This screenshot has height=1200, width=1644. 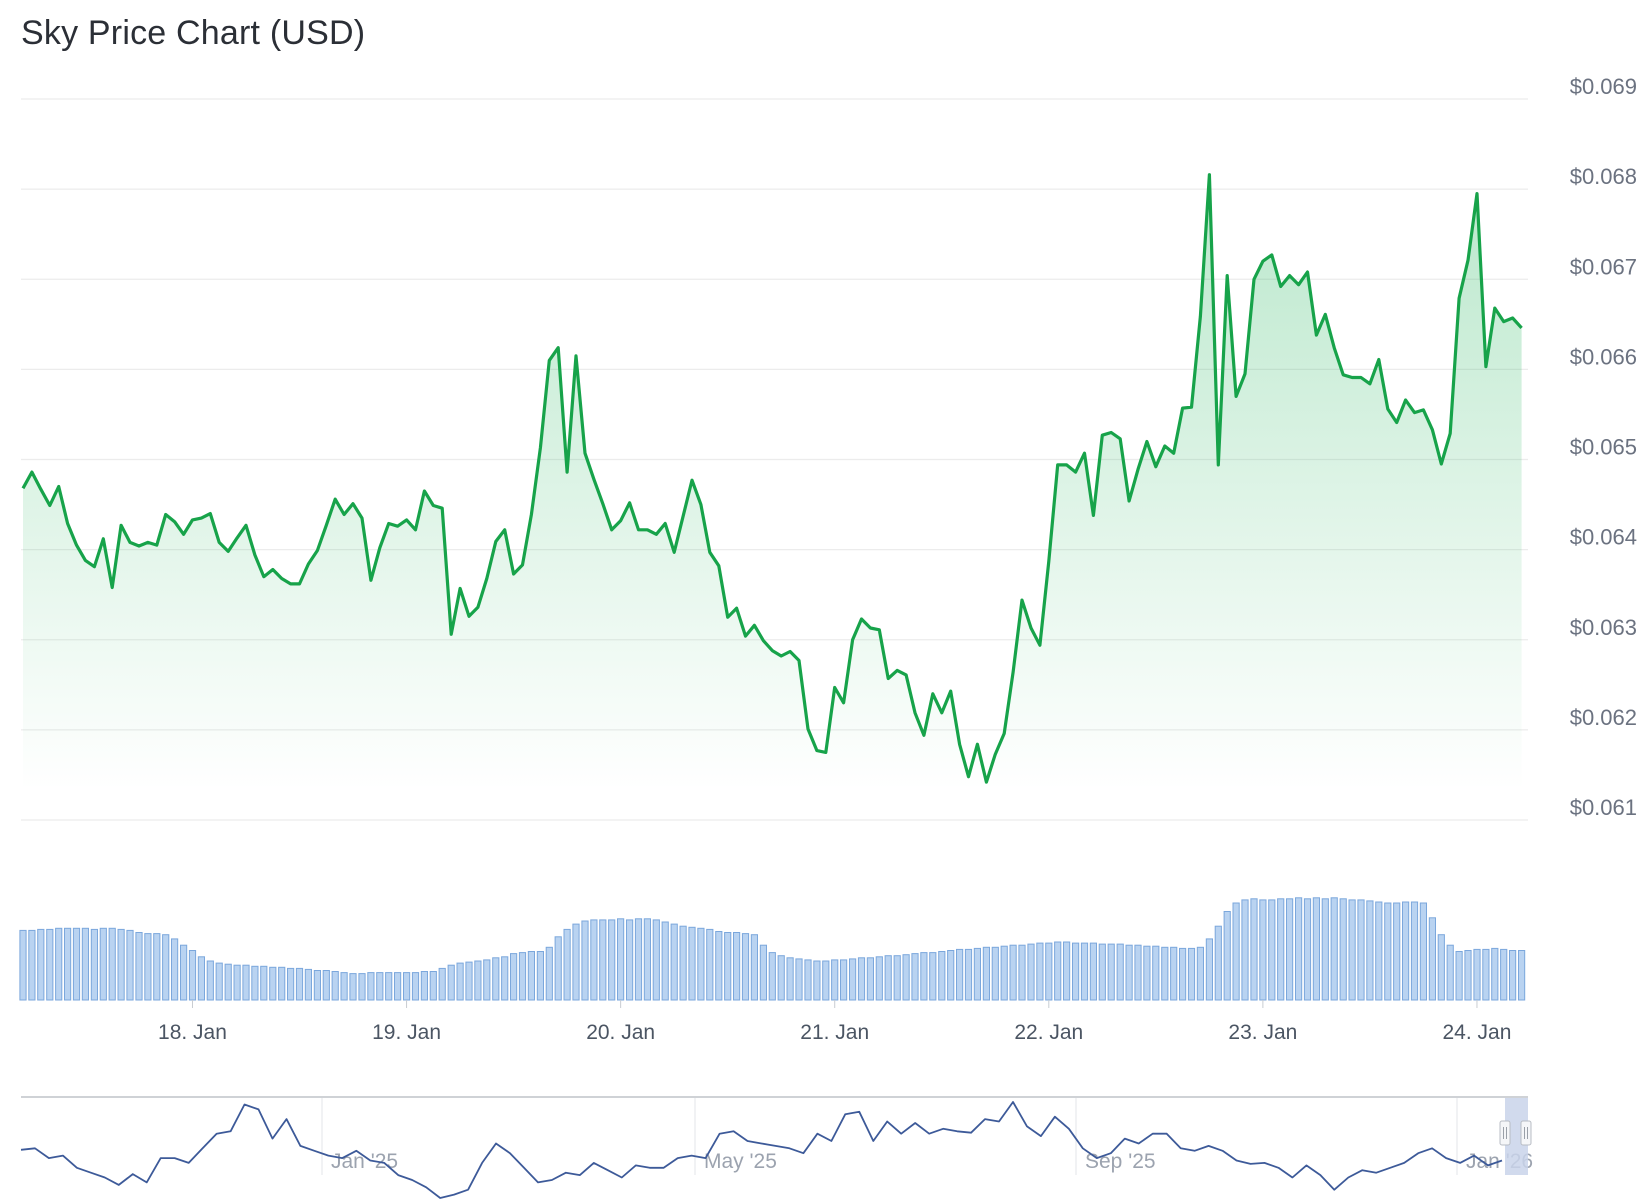 I want to click on x-tick-label: 21. Jan, so click(x=834, y=1032).